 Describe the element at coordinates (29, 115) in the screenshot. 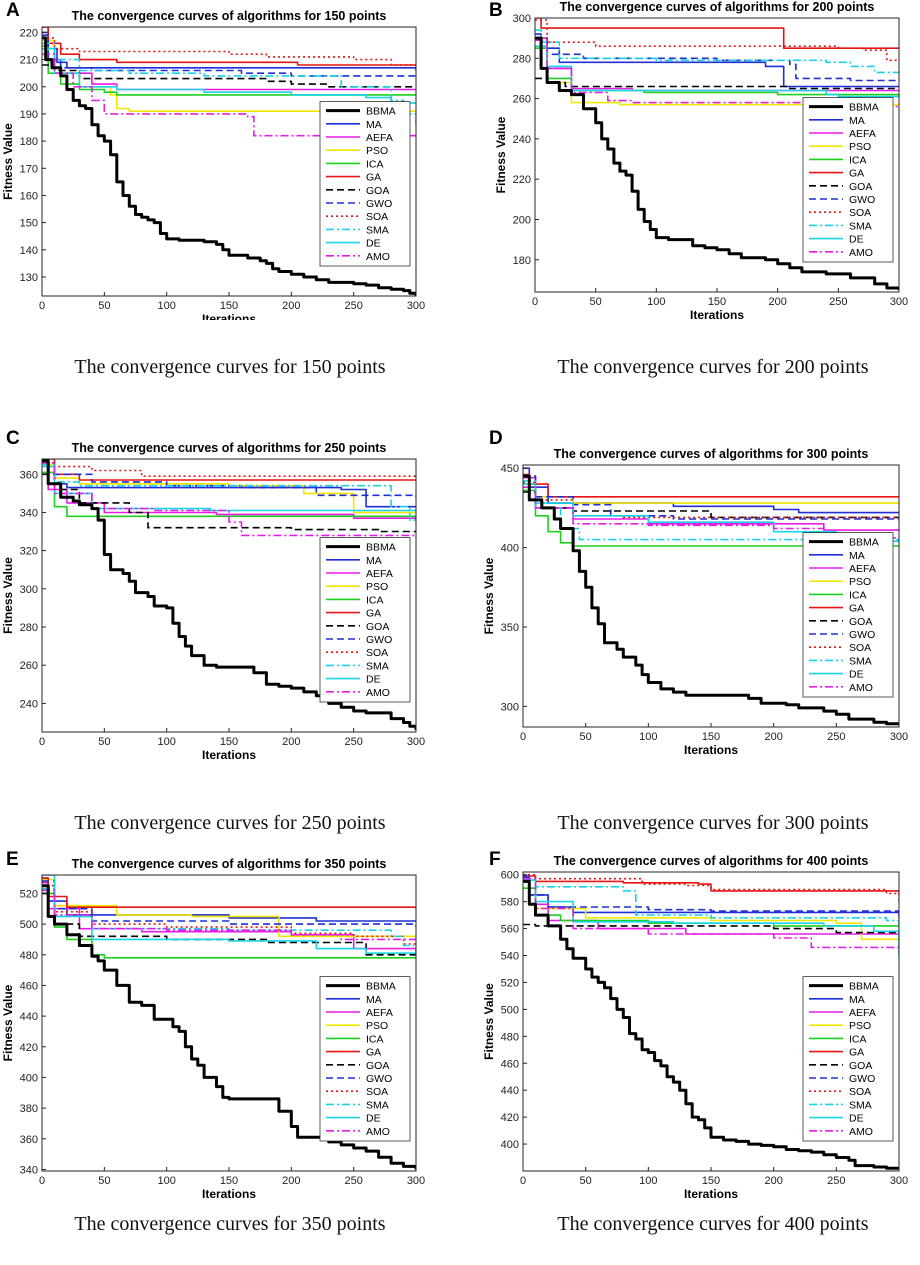

I see `y-tick-label: 190` at that location.